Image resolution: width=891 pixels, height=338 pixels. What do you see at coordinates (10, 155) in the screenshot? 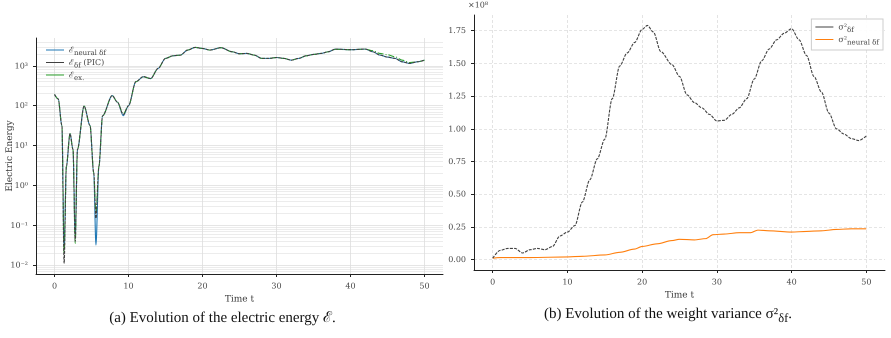
I see `y-axis-title: Electric Energy` at bounding box center [10, 155].